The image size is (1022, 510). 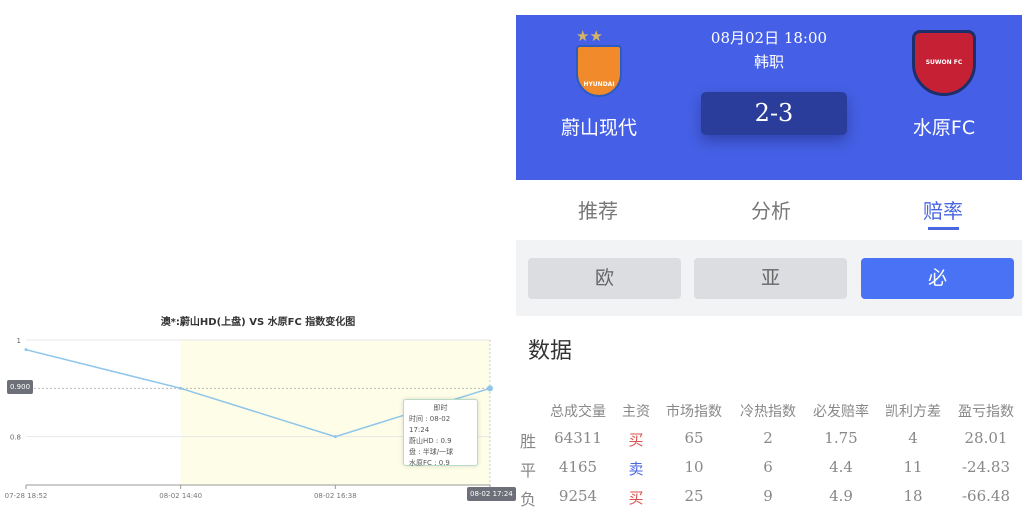 What do you see at coordinates (841, 412) in the screenshot?
I see `column-header: 必发赔率` at bounding box center [841, 412].